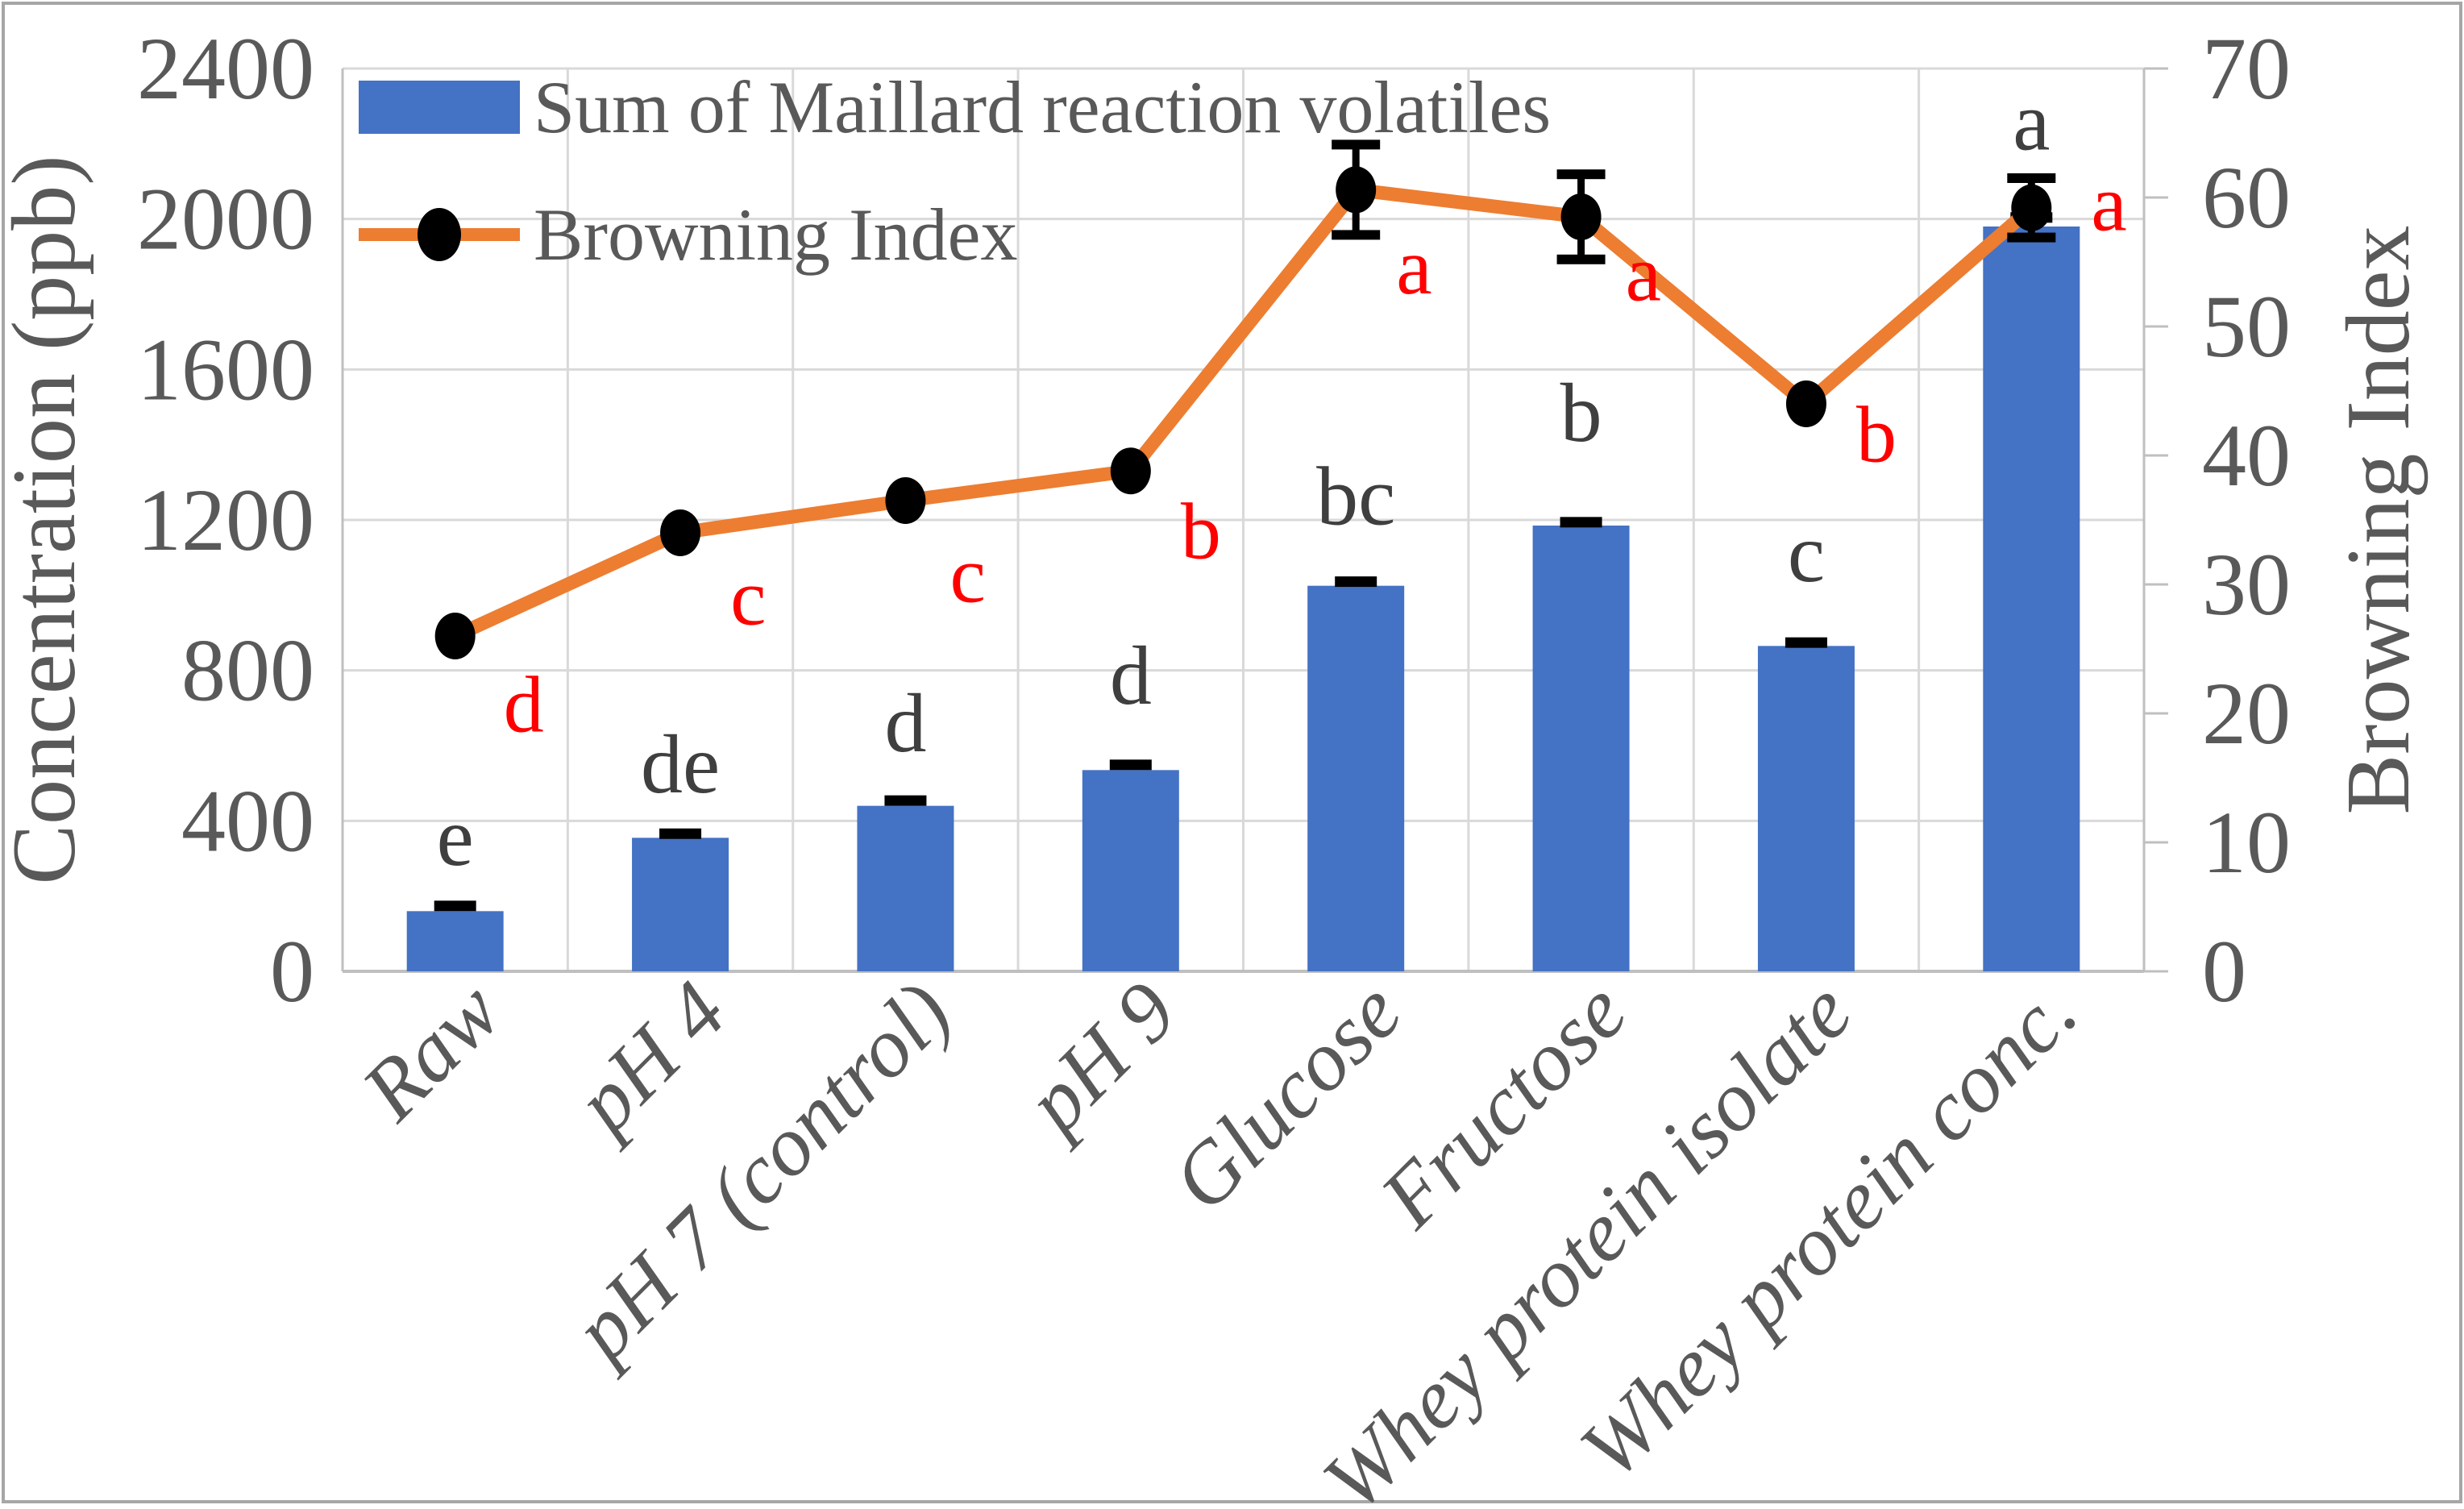 This screenshot has width=2464, height=1509. I want to click on left-axis-title: Concentration (ppb), so click(47, 520).